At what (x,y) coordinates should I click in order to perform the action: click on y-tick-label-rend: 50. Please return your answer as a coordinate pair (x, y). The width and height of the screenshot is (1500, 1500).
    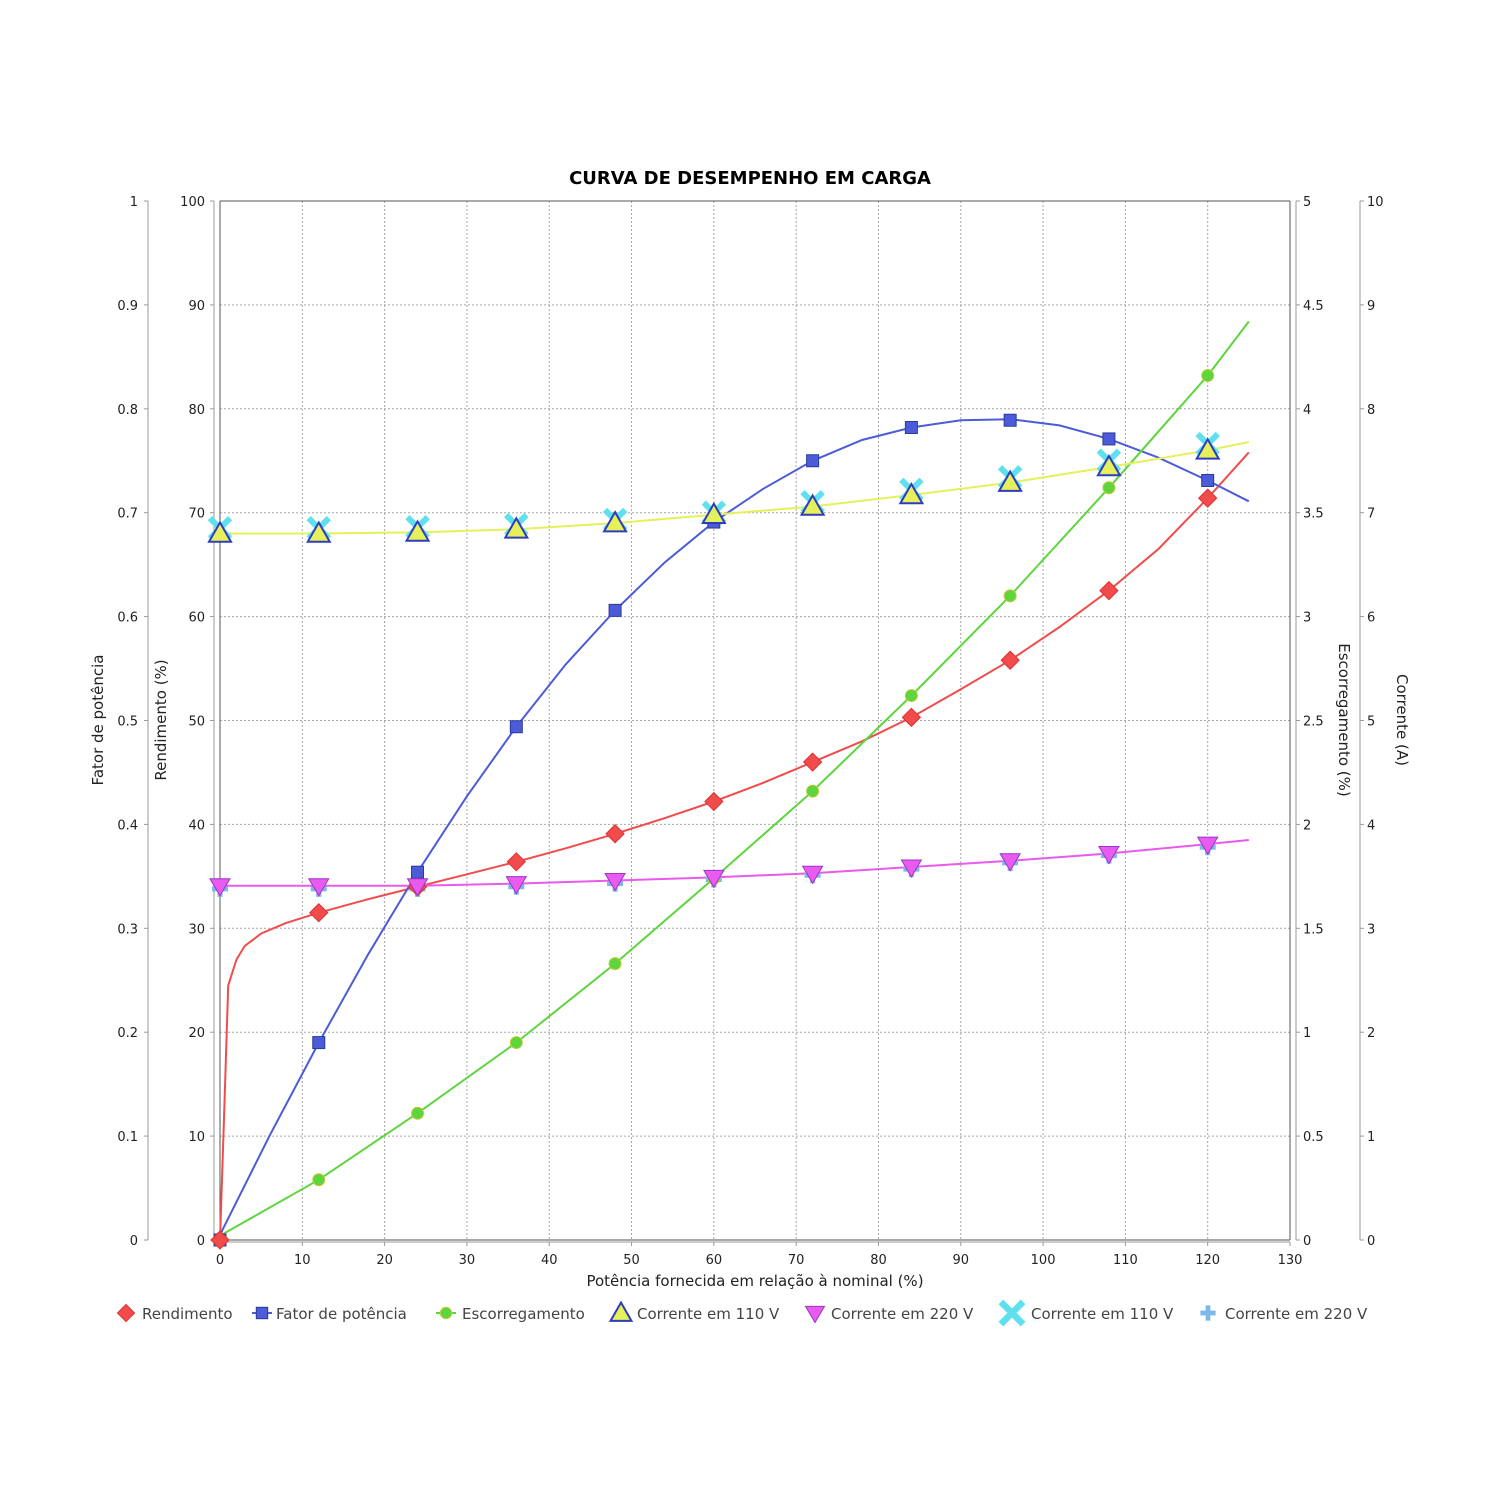
    Looking at the image, I should click on (196, 722).